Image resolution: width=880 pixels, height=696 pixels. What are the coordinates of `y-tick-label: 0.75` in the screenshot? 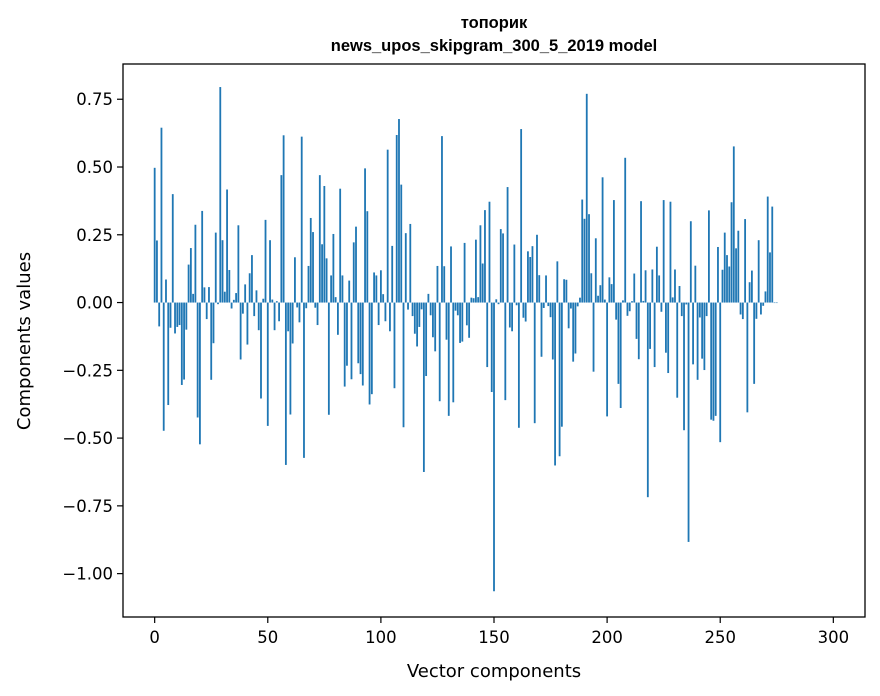 It's located at (94, 99).